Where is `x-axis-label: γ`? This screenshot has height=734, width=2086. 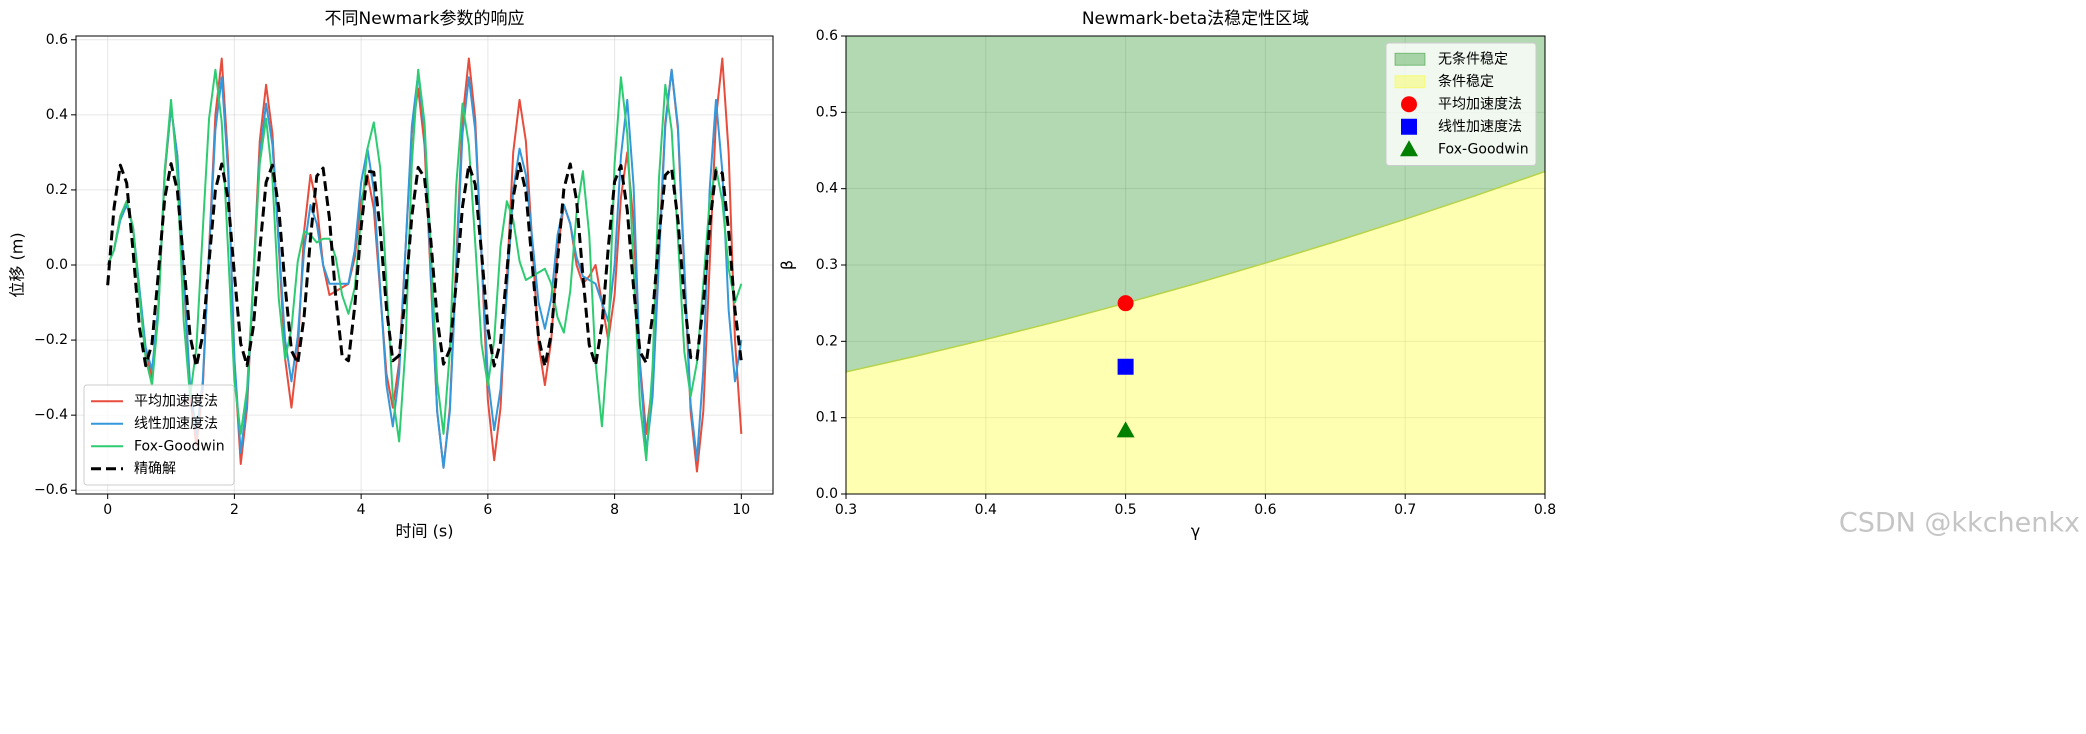 x-axis-label: γ is located at coordinates (1195, 531).